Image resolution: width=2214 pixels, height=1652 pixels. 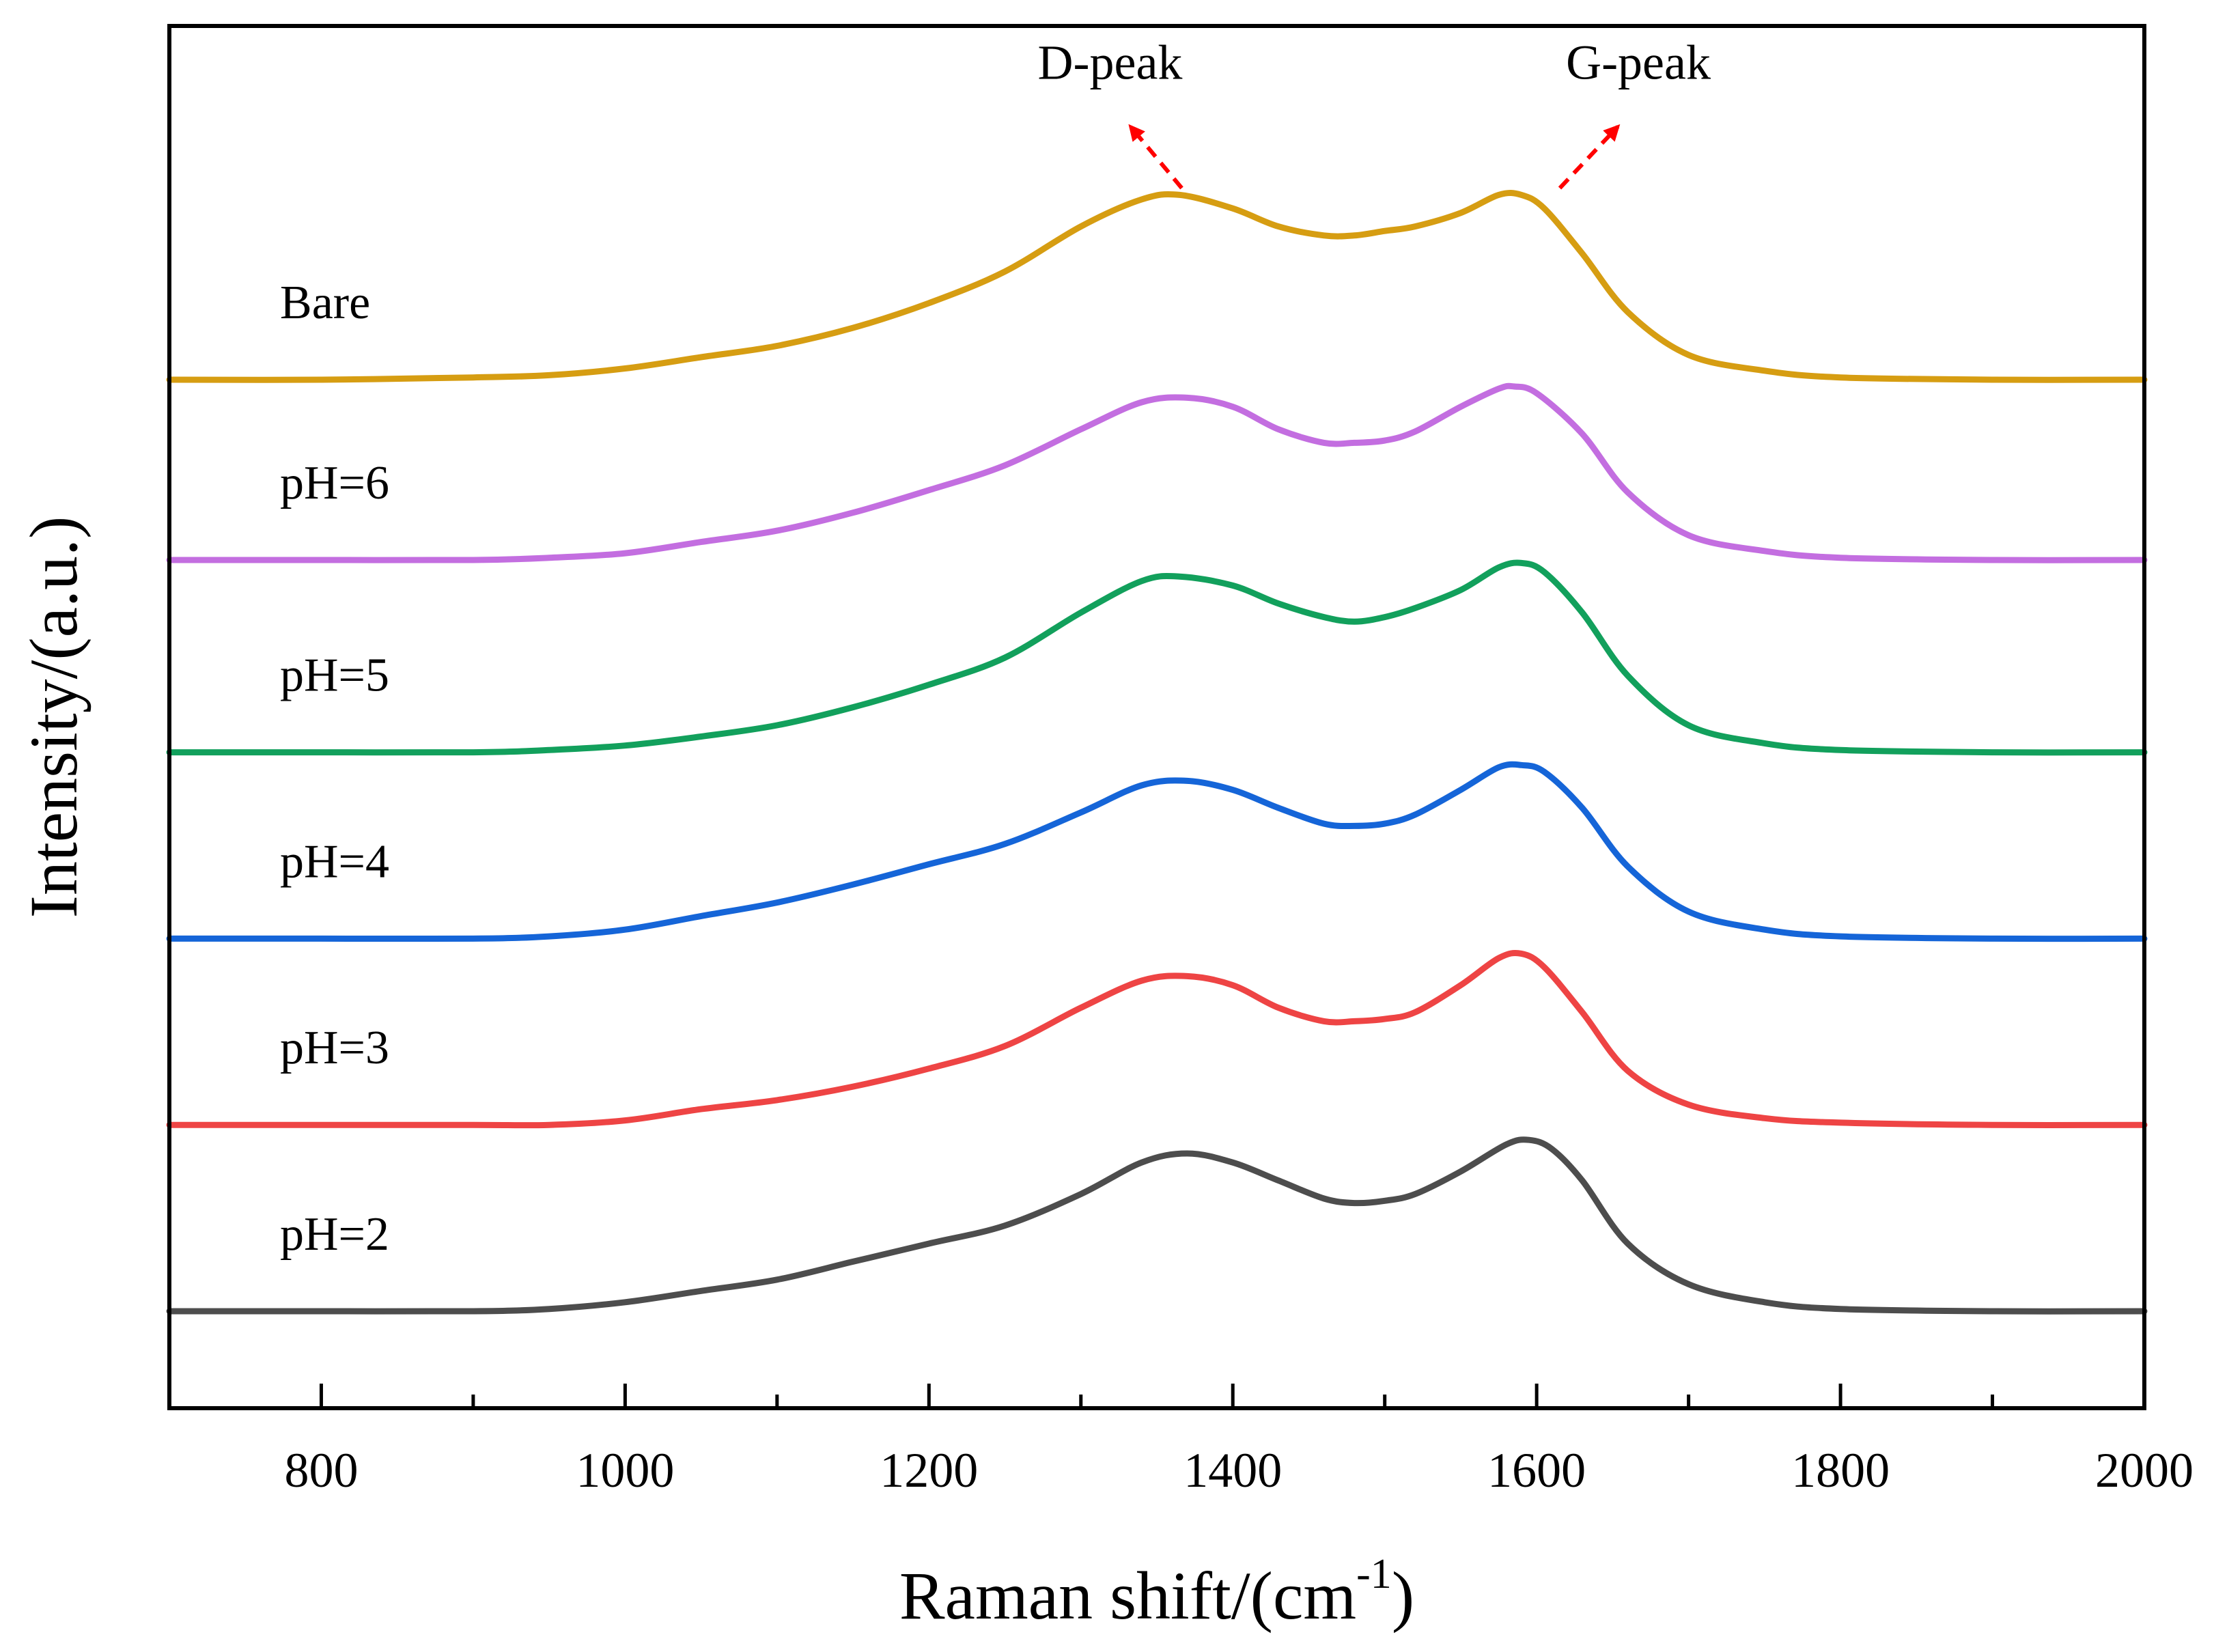 I want to click on x-tick-label-1200: 1200, so click(x=929, y=1470).